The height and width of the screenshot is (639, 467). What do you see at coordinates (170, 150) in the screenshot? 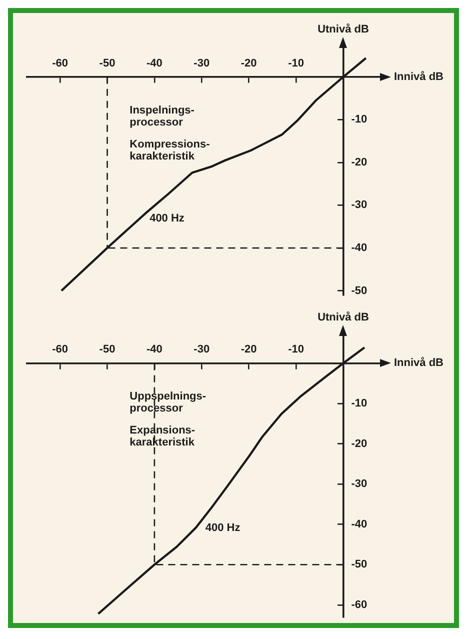
I see `annotation: Kompressions- karakteristik` at bounding box center [170, 150].